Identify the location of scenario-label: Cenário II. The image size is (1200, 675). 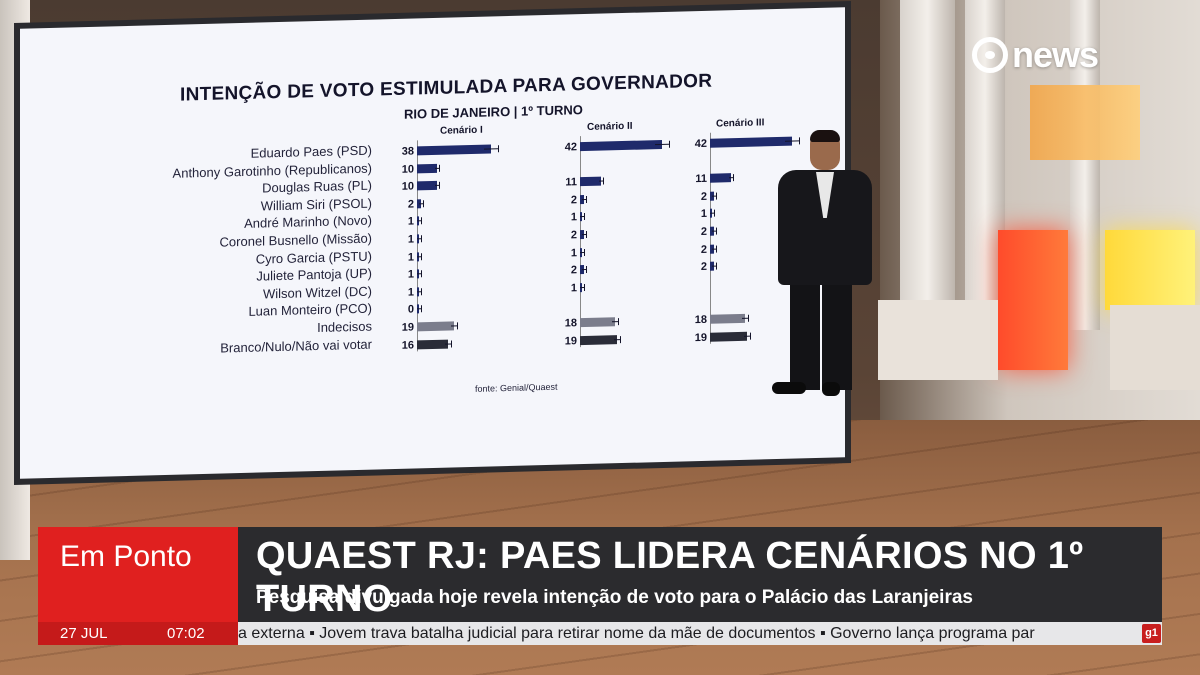
(610, 126).